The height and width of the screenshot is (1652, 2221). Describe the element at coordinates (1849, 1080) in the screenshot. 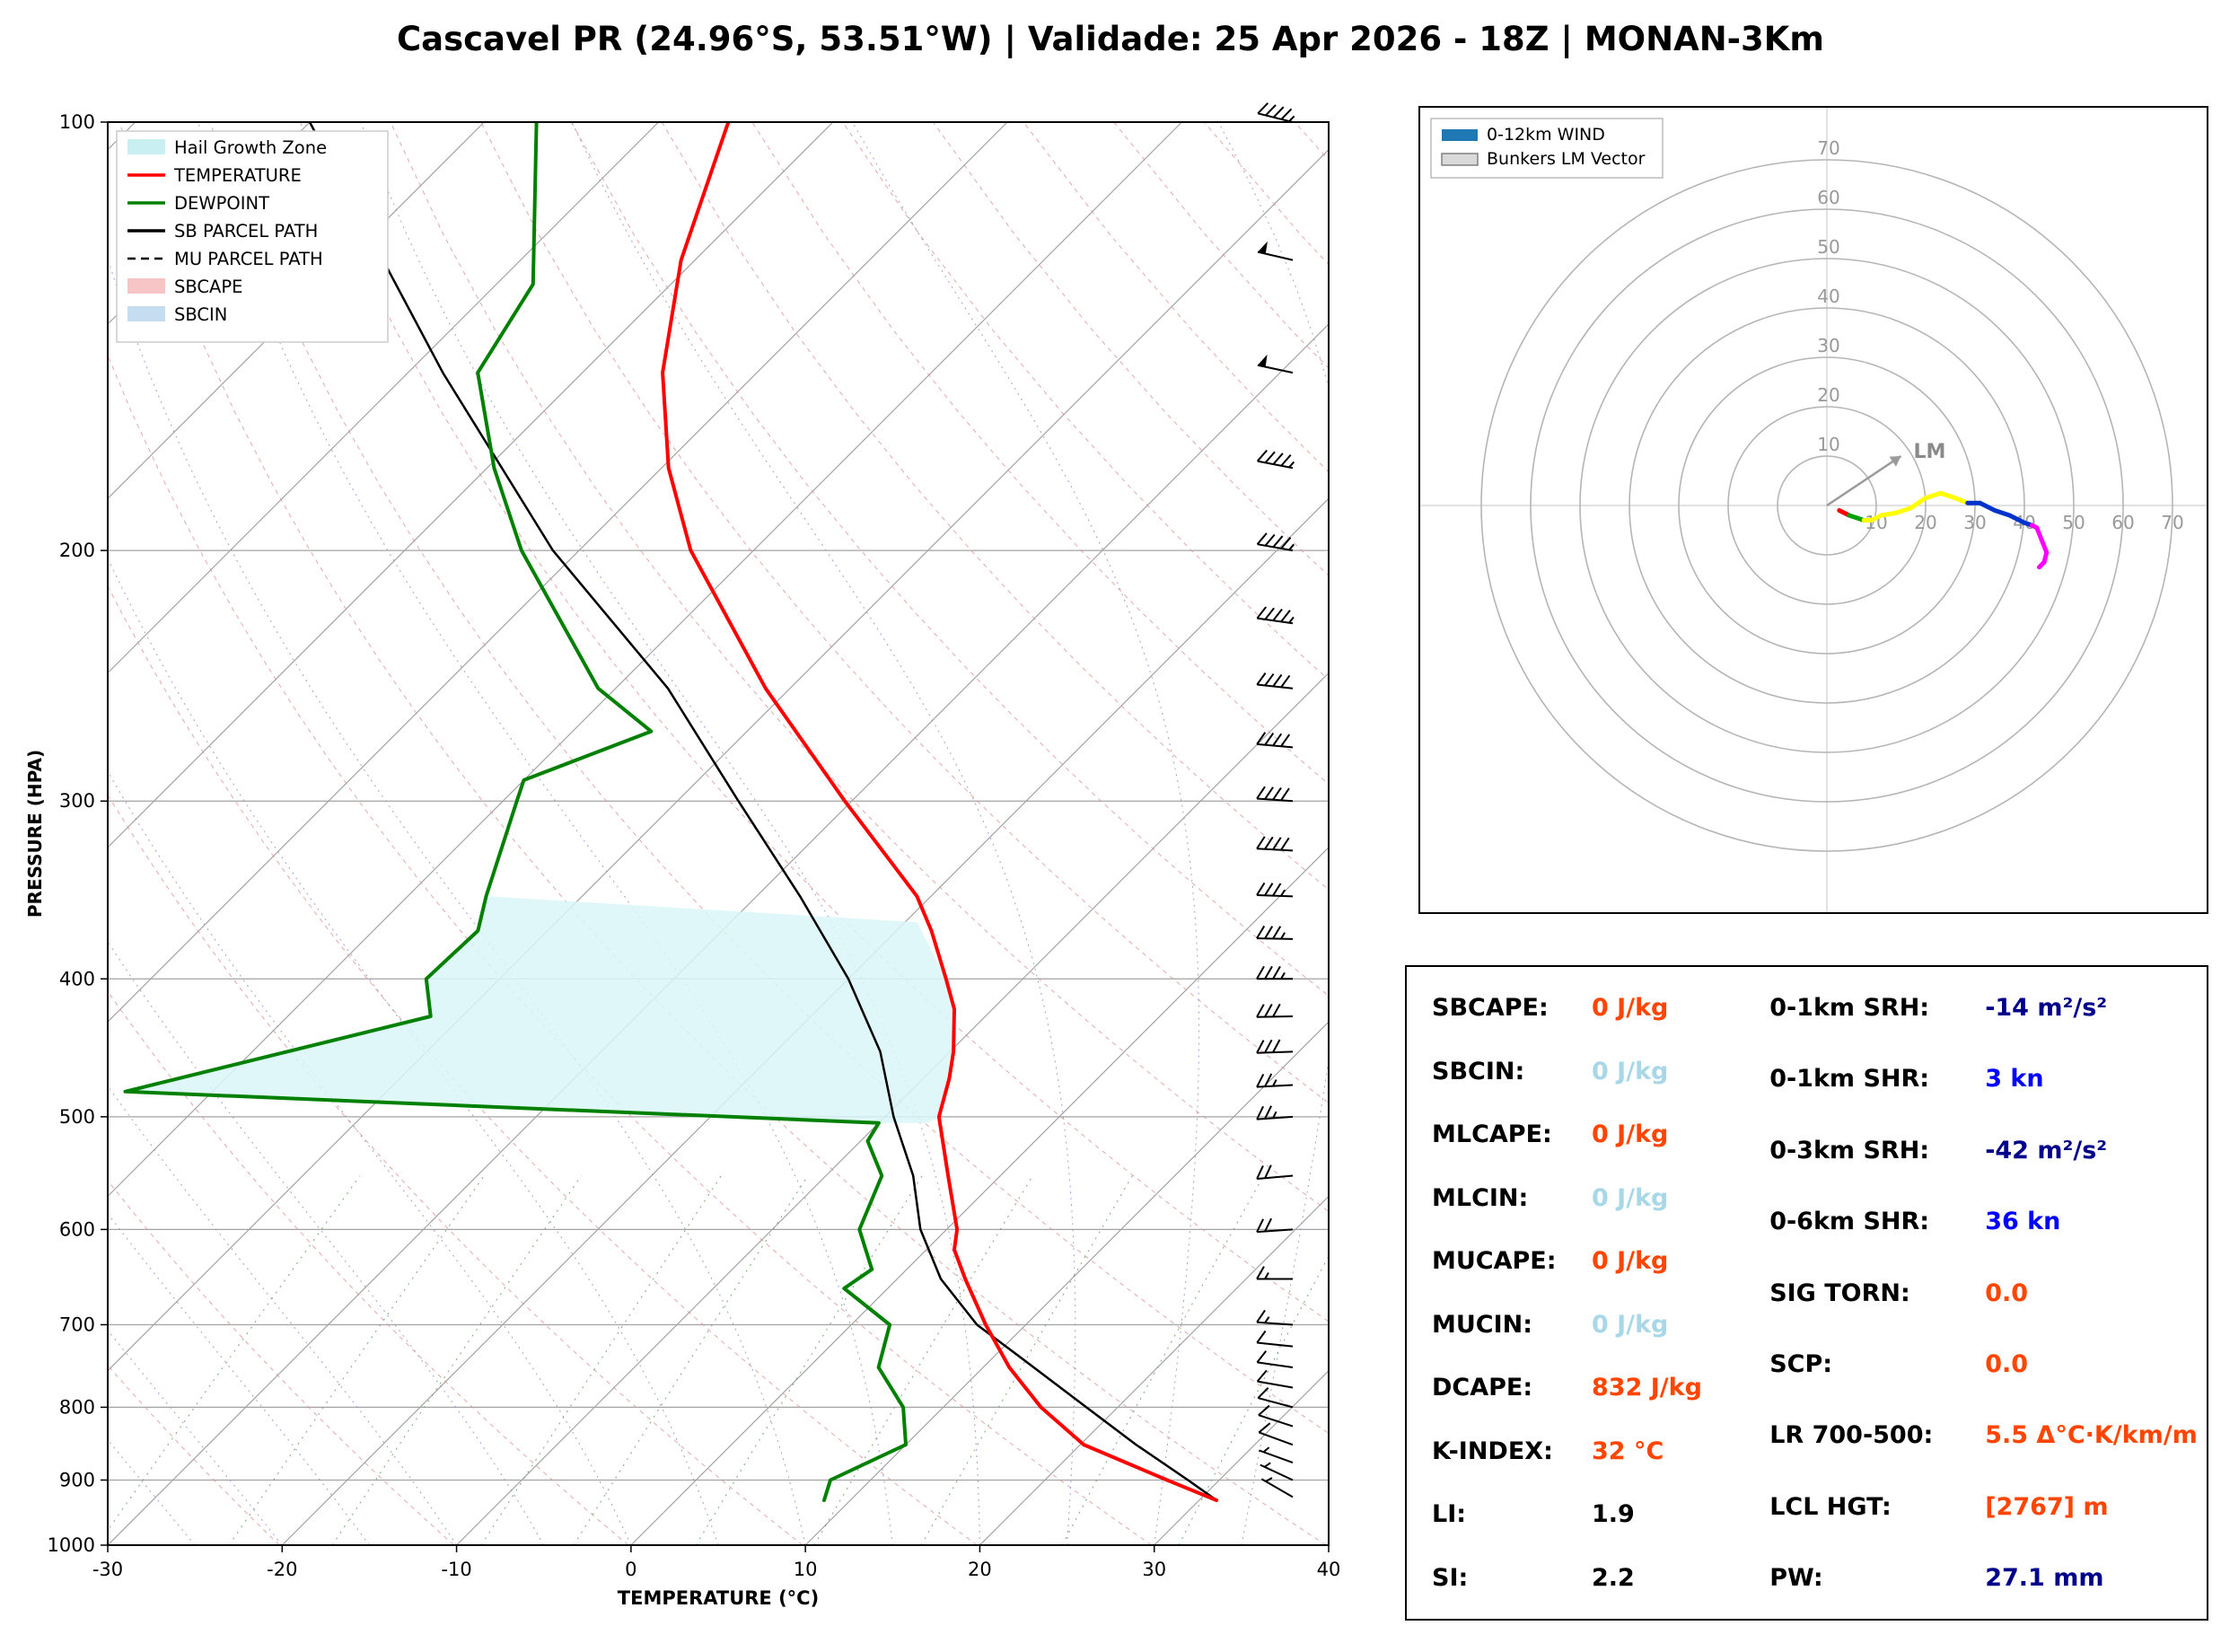

I see `index-label: 0-1km SHR:` at that location.